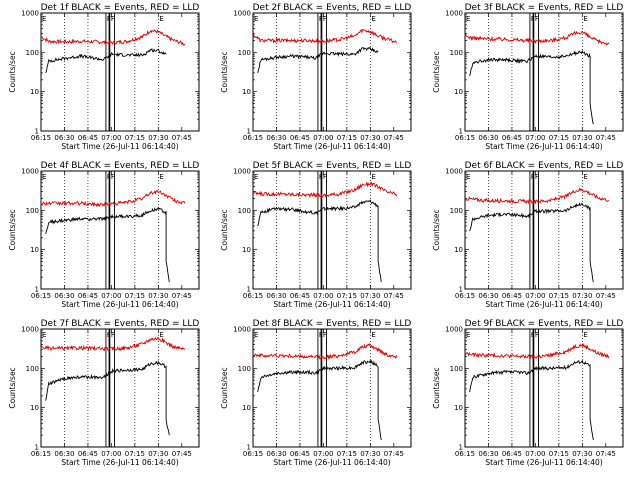  I want to click on x-axis-label: Start Time (26-Jul-11 06:14:40), so click(543, 146).